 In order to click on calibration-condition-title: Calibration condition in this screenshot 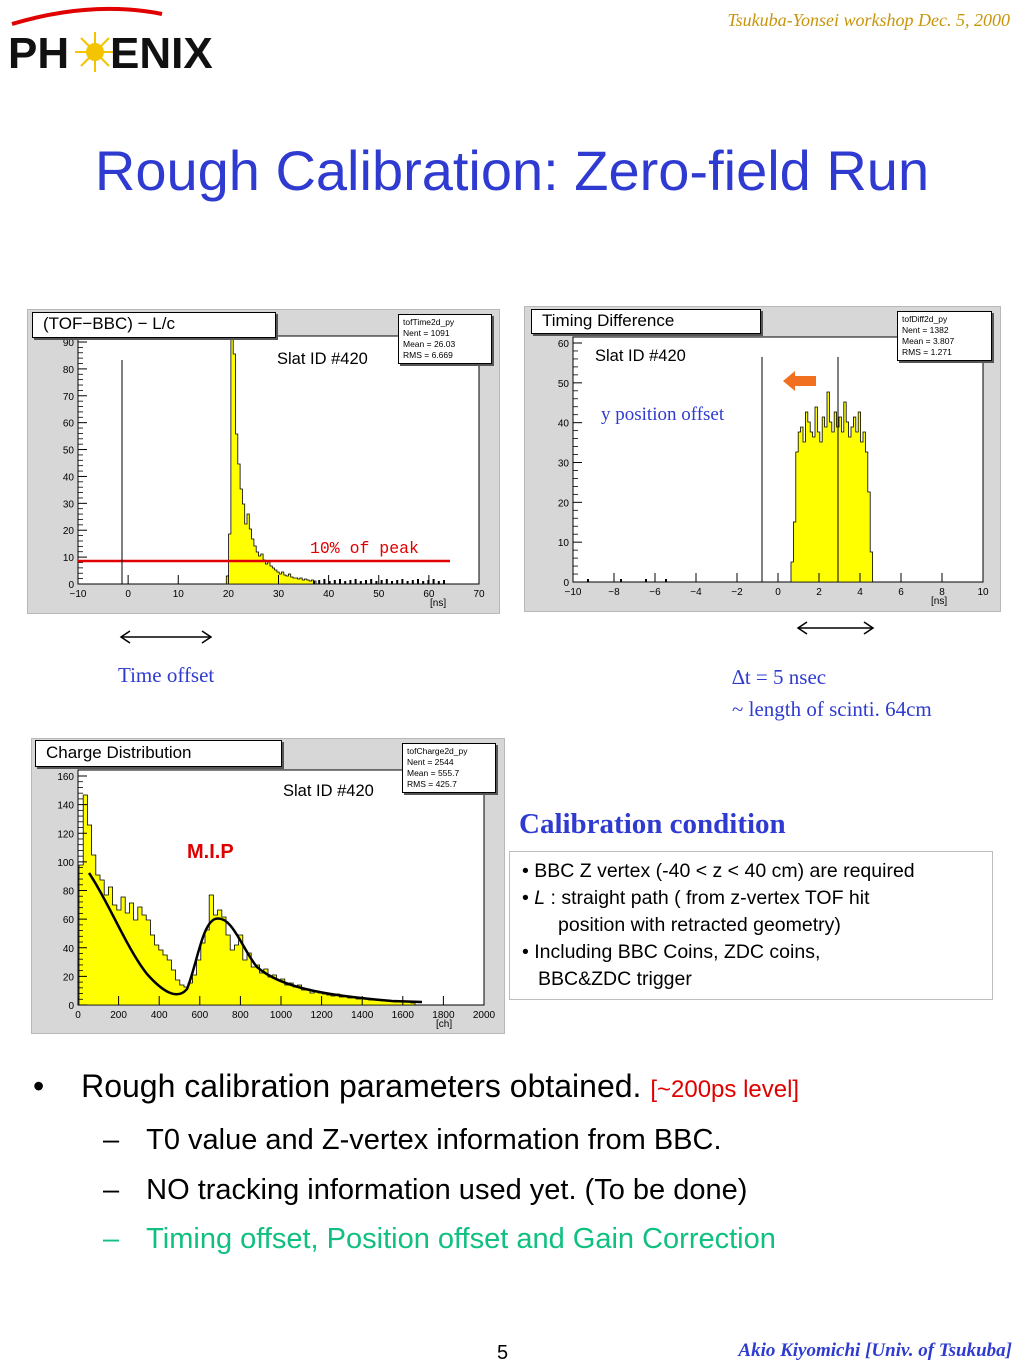, I will do `click(652, 824)`.